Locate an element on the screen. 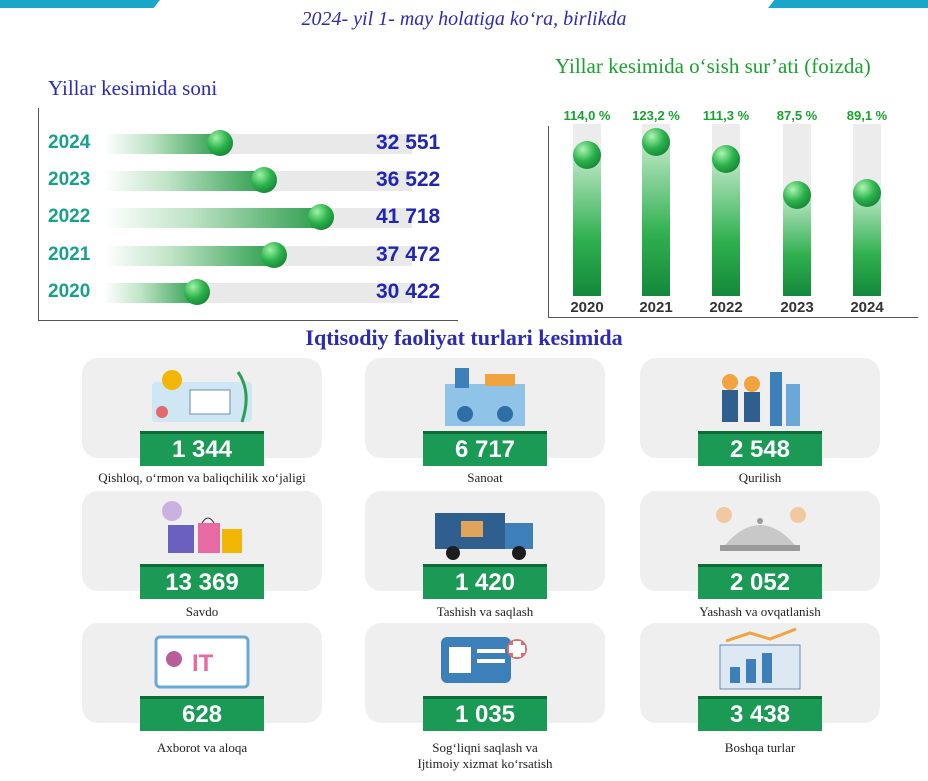 The image size is (928, 781). section-title: Iqtisodiy faoliyat turlari kesimida is located at coordinates (464, 337).